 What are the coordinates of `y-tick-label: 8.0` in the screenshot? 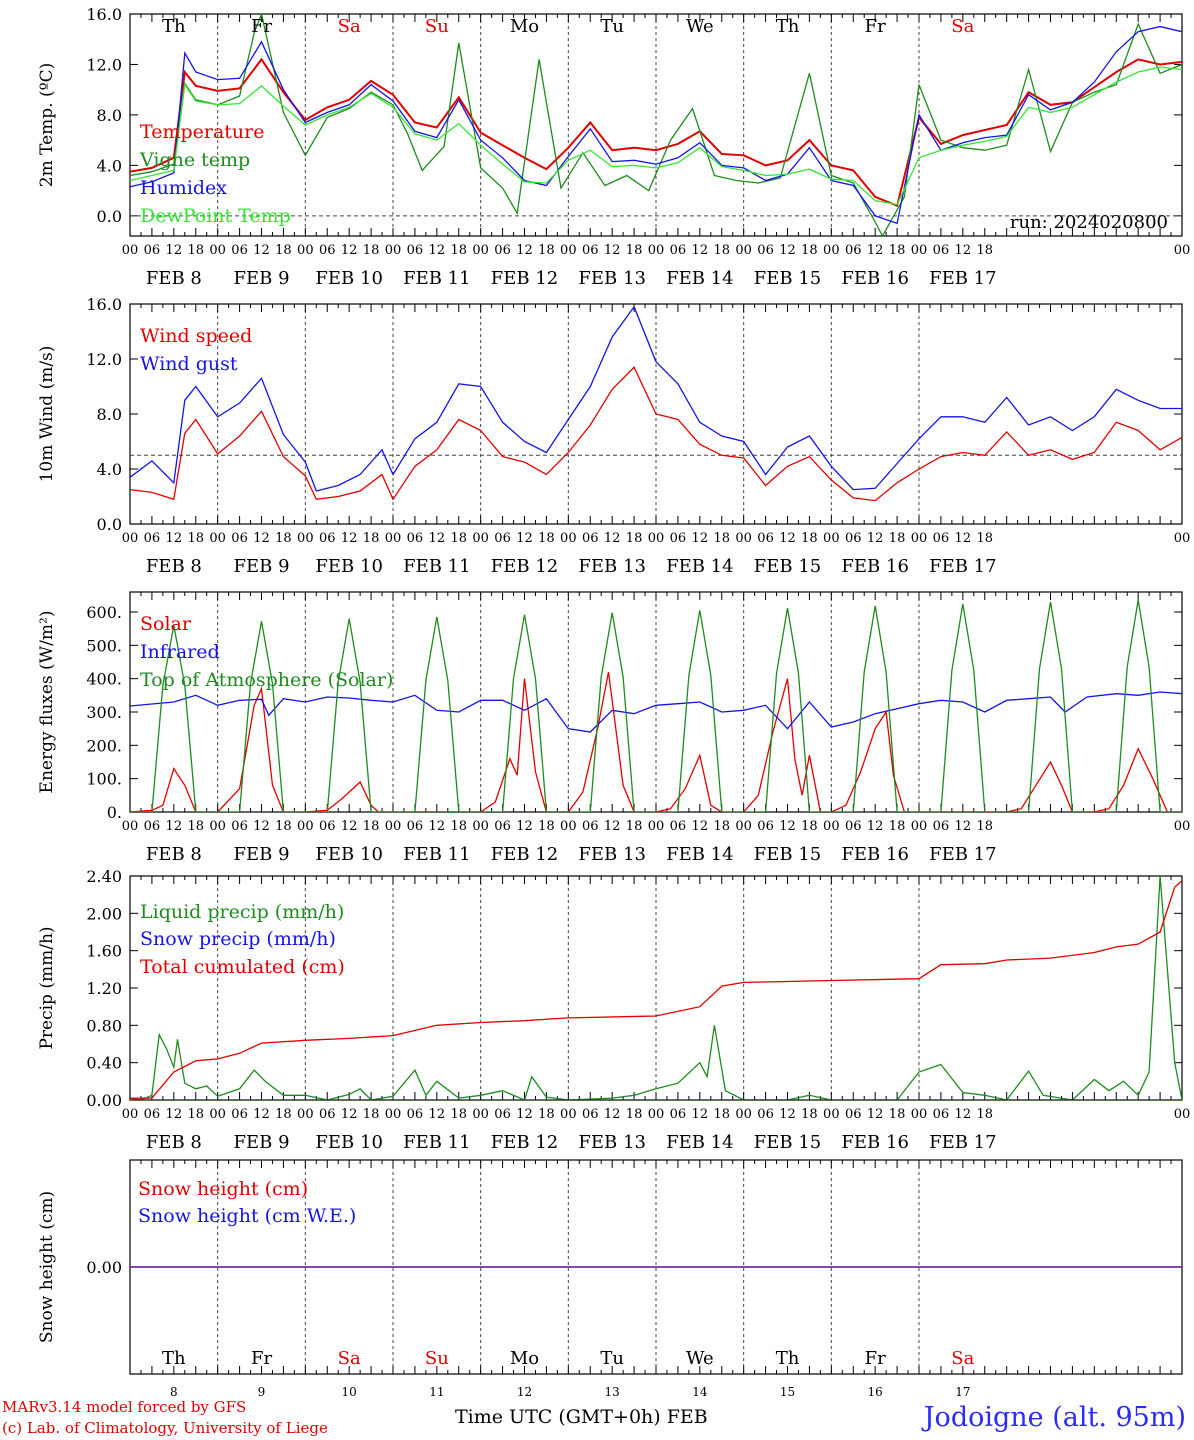 It's located at (109, 414).